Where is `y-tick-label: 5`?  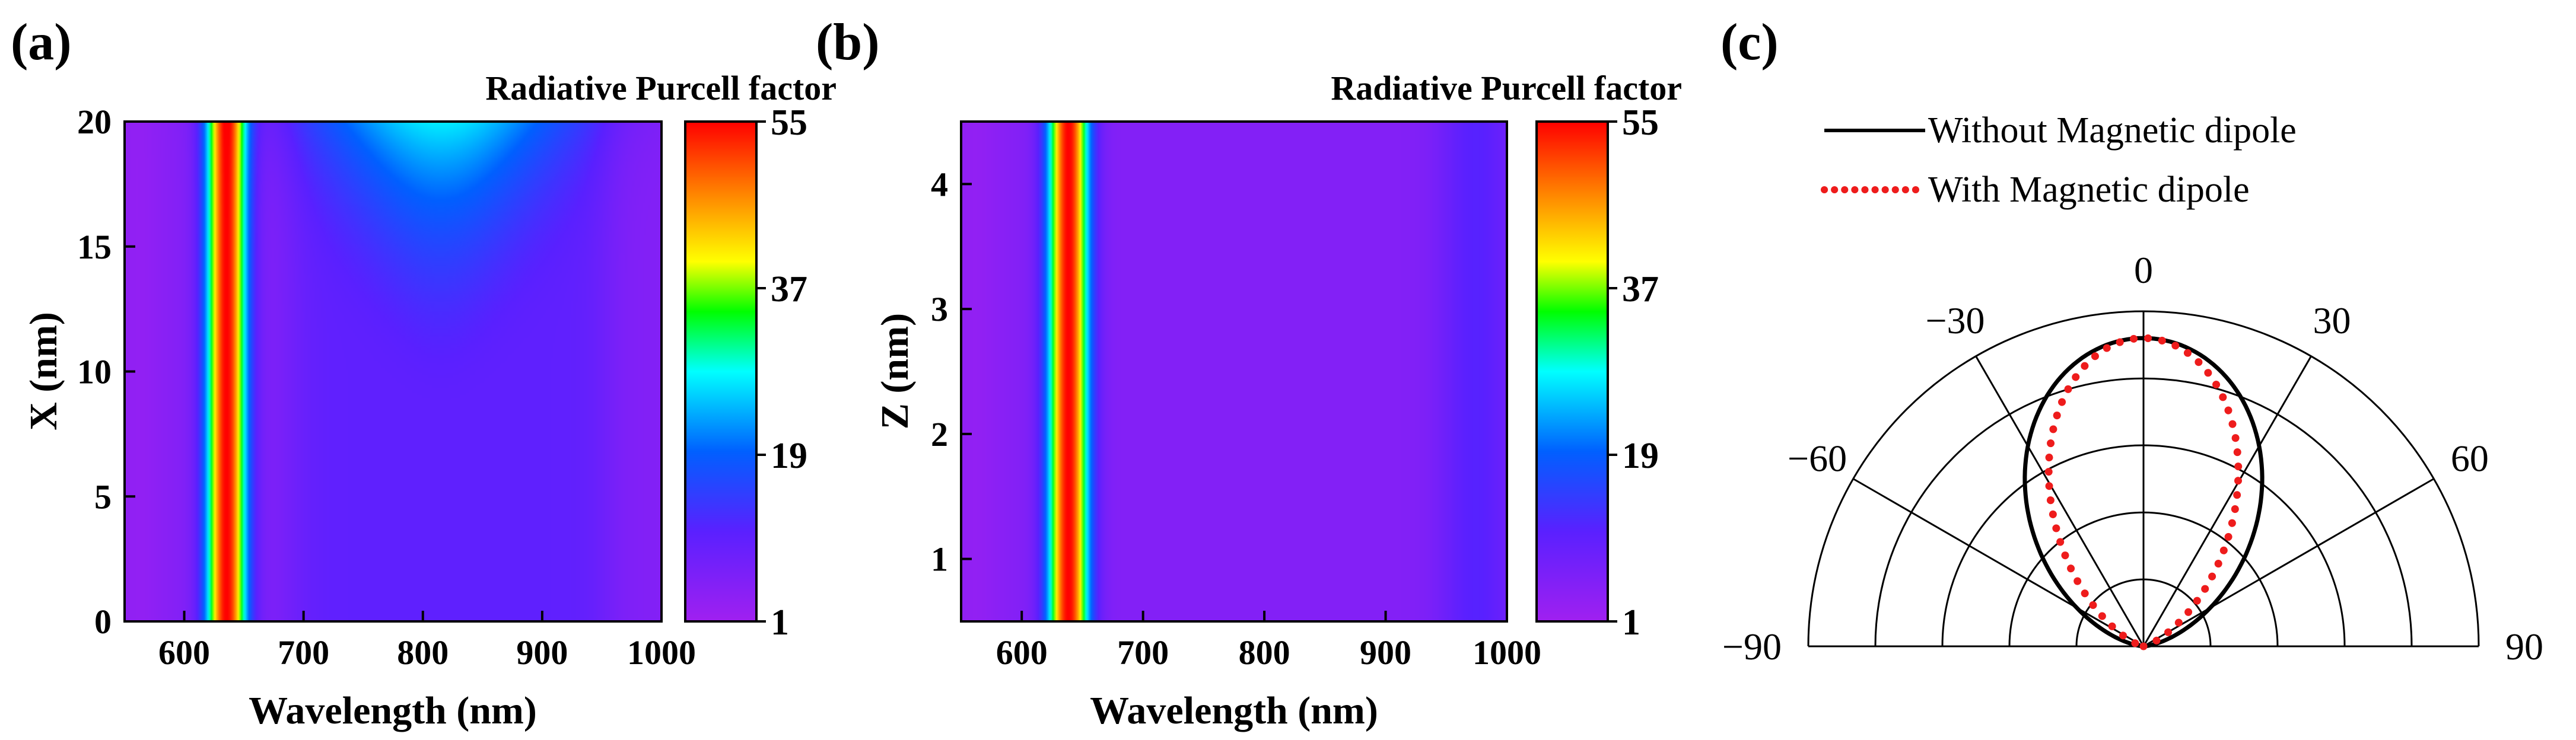
y-tick-label: 5 is located at coordinates (103, 497).